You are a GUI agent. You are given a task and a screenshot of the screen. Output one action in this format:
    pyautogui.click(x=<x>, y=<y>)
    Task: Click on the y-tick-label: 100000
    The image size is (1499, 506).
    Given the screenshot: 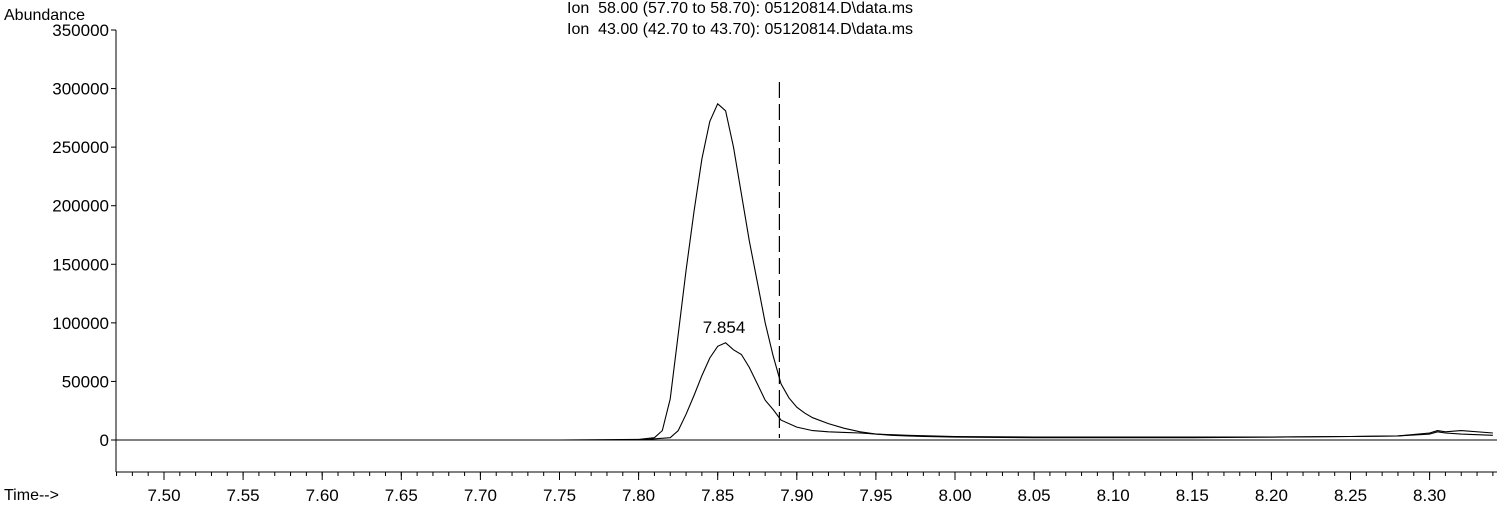 What is the action you would take?
    pyautogui.click(x=80, y=323)
    